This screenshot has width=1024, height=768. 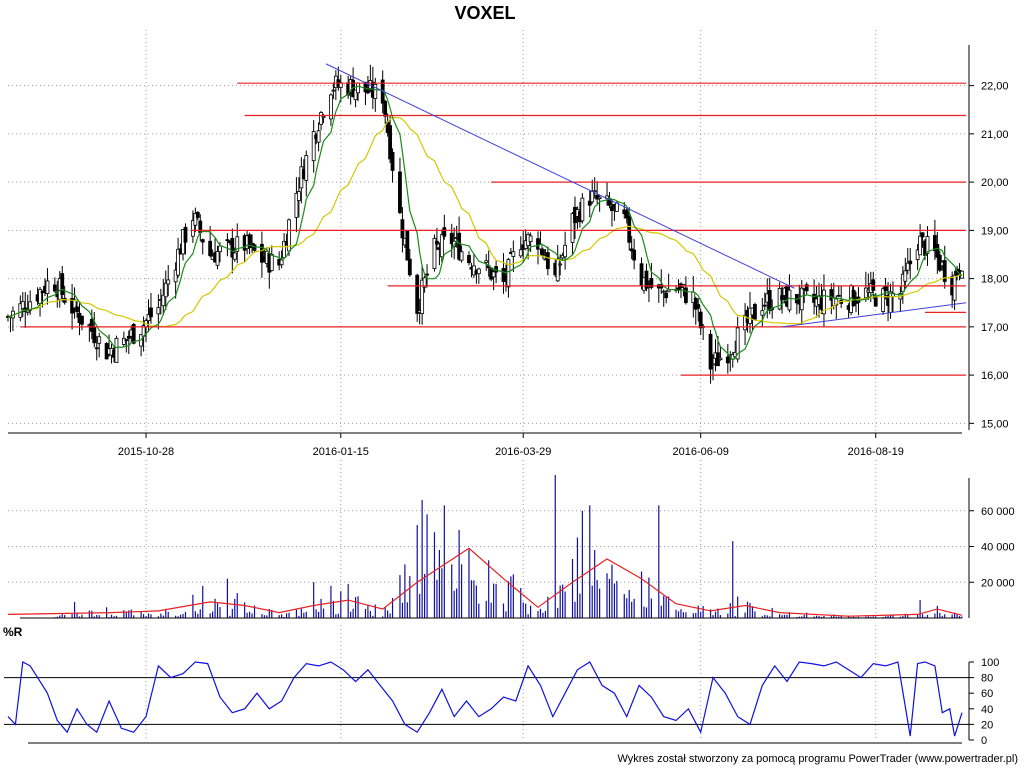 What do you see at coordinates (995, 135) in the screenshot?
I see `price-y-tick-label: 21,00` at bounding box center [995, 135].